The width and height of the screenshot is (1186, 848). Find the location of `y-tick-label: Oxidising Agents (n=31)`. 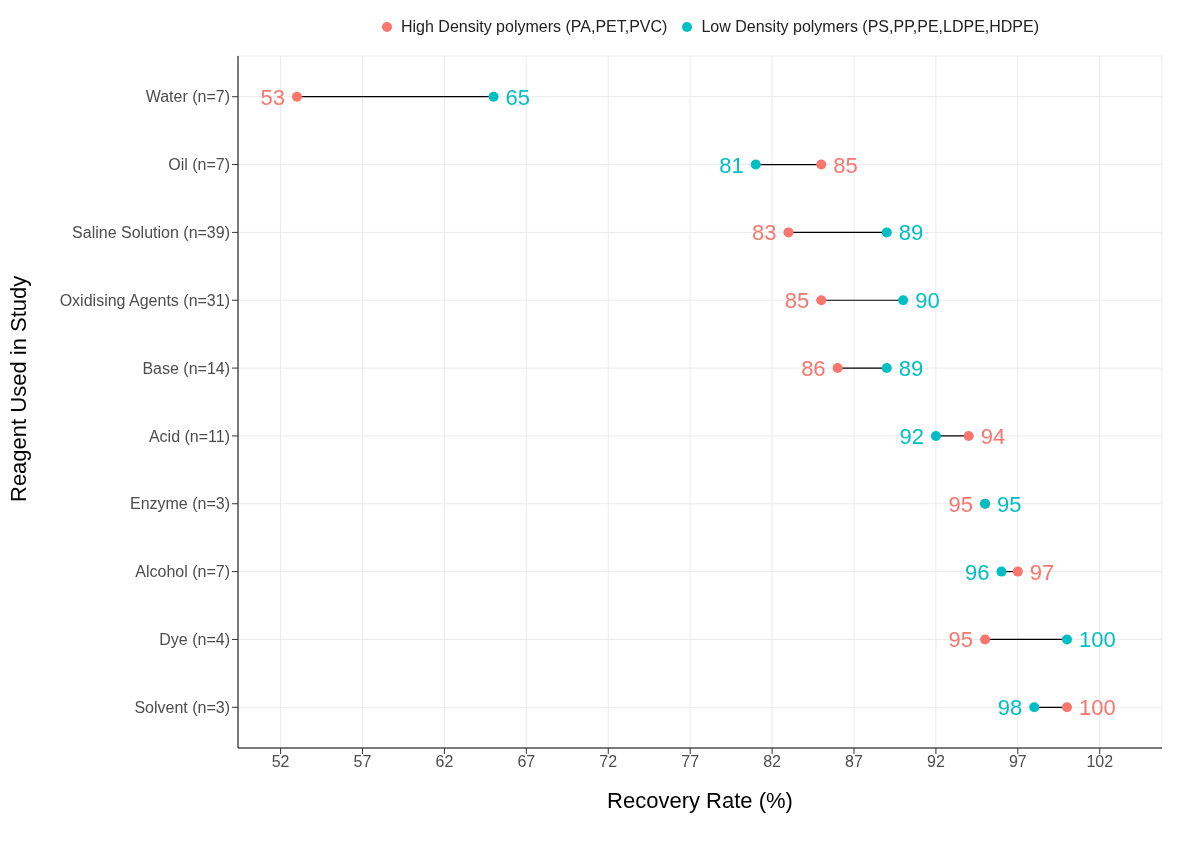

y-tick-label: Oxidising Agents (n=31) is located at coordinates (144, 300).